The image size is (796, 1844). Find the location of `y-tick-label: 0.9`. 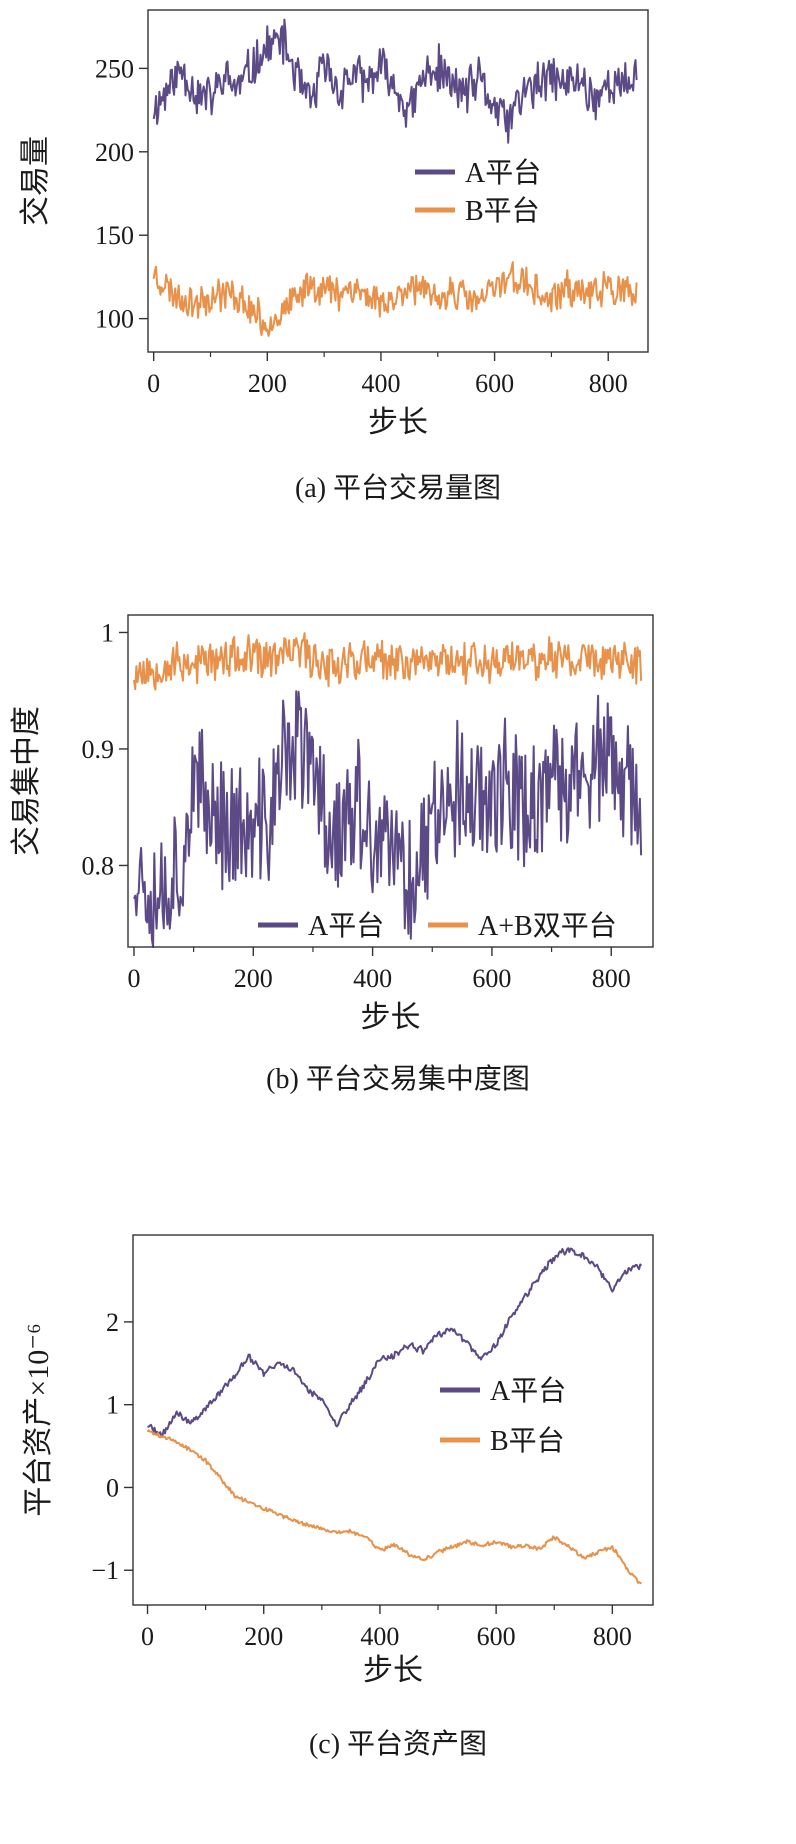

y-tick-label: 0.9 is located at coordinates (98, 749).